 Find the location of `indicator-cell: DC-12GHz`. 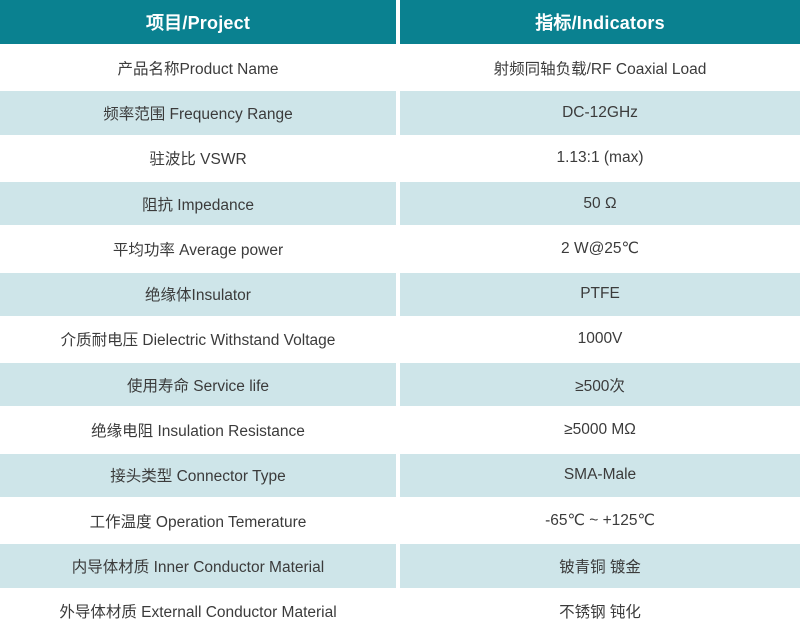

indicator-cell: DC-12GHz is located at coordinates (600, 113).